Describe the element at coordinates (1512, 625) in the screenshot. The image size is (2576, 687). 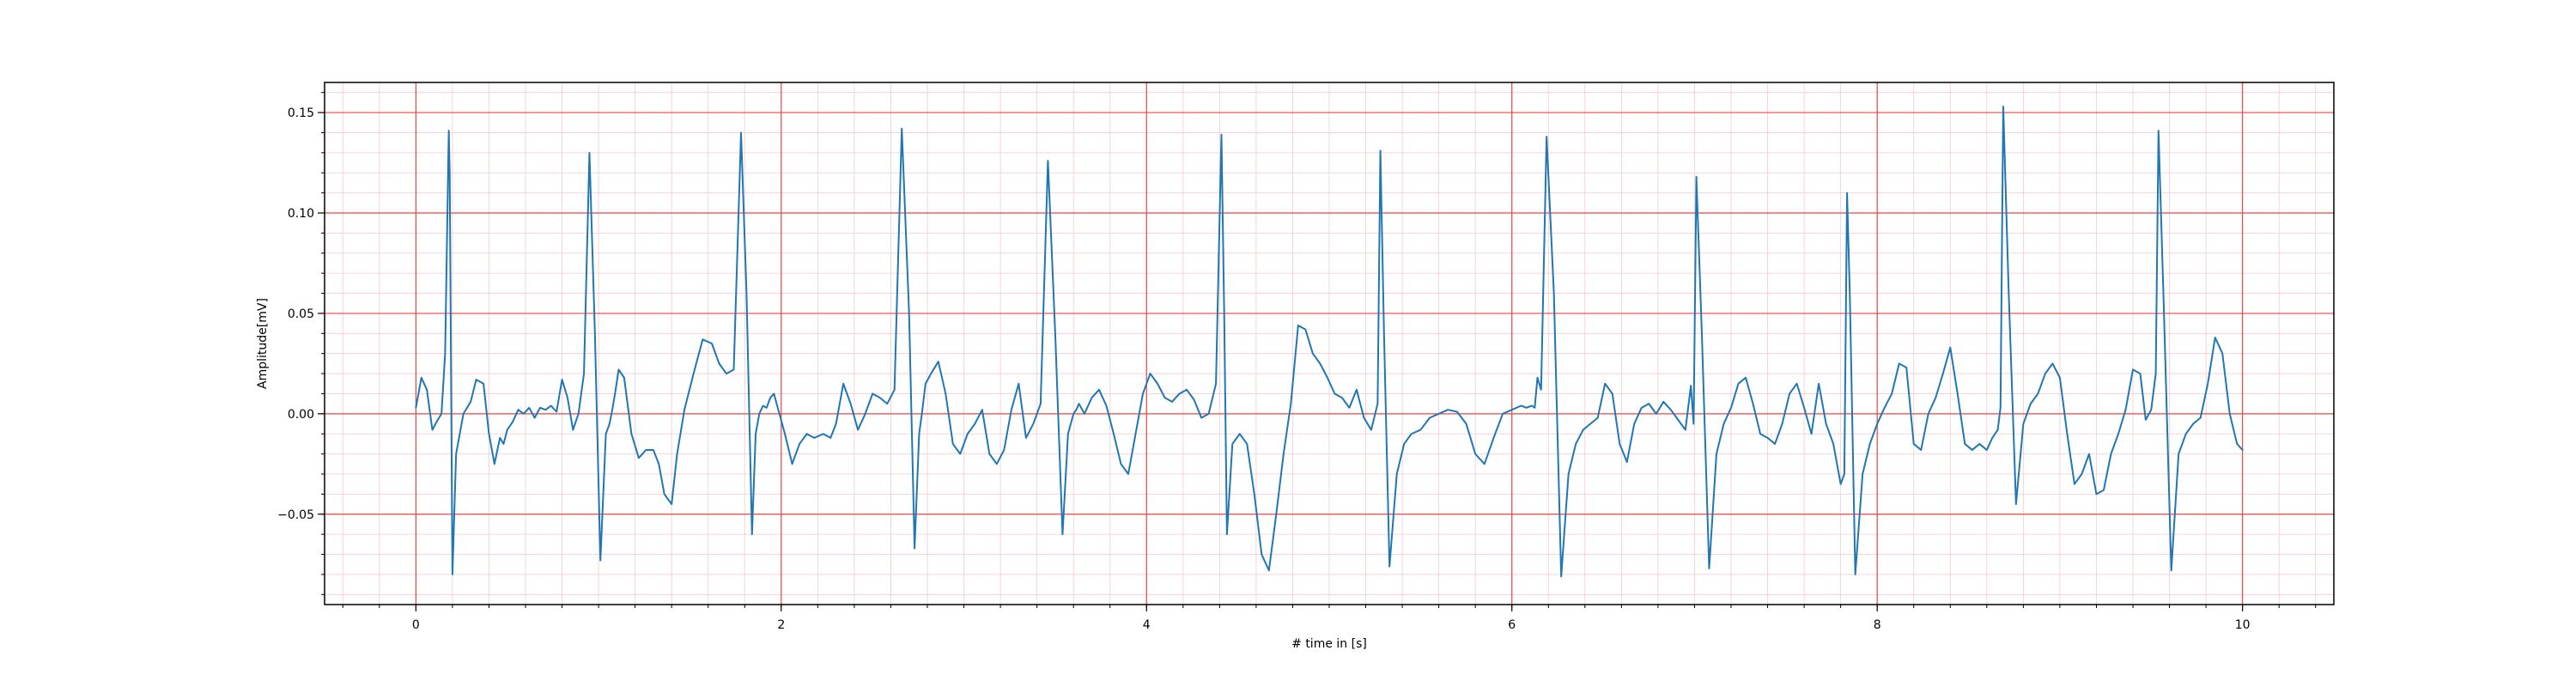
I see `x-tick-label: 6` at that location.